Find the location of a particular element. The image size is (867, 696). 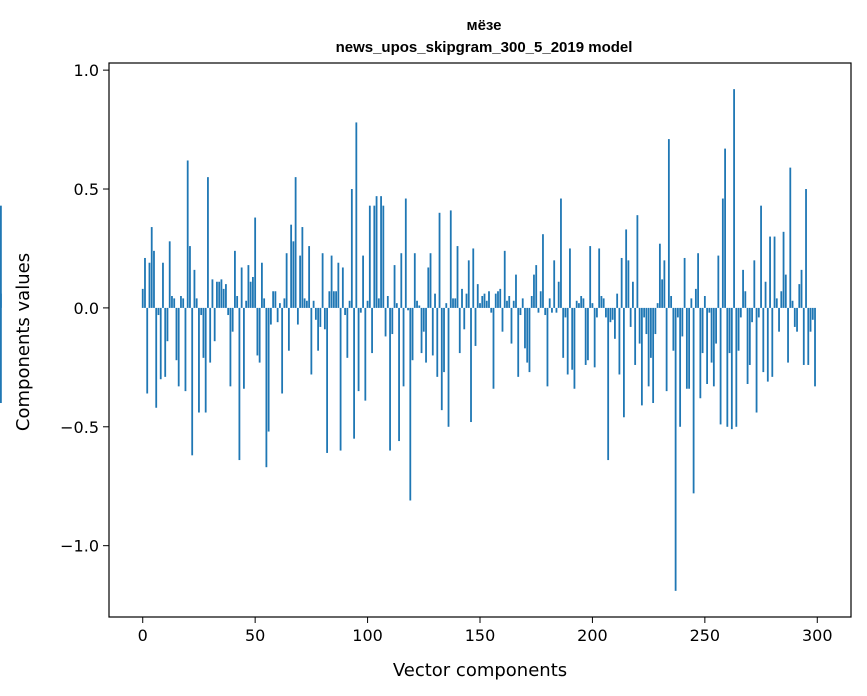

y-tick-label: 0.0 is located at coordinates (86, 308).